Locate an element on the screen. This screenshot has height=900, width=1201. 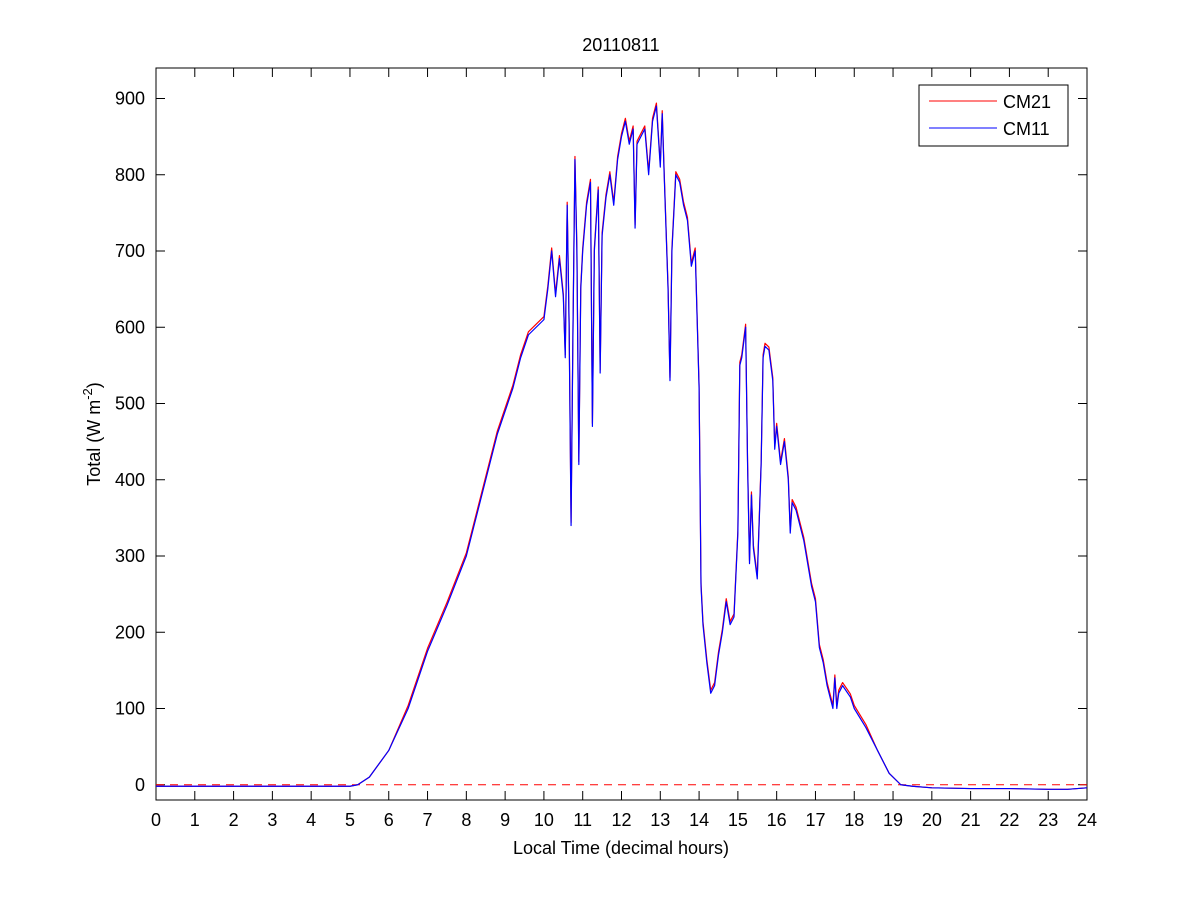
y-tick-label: 900 is located at coordinates (130, 99).